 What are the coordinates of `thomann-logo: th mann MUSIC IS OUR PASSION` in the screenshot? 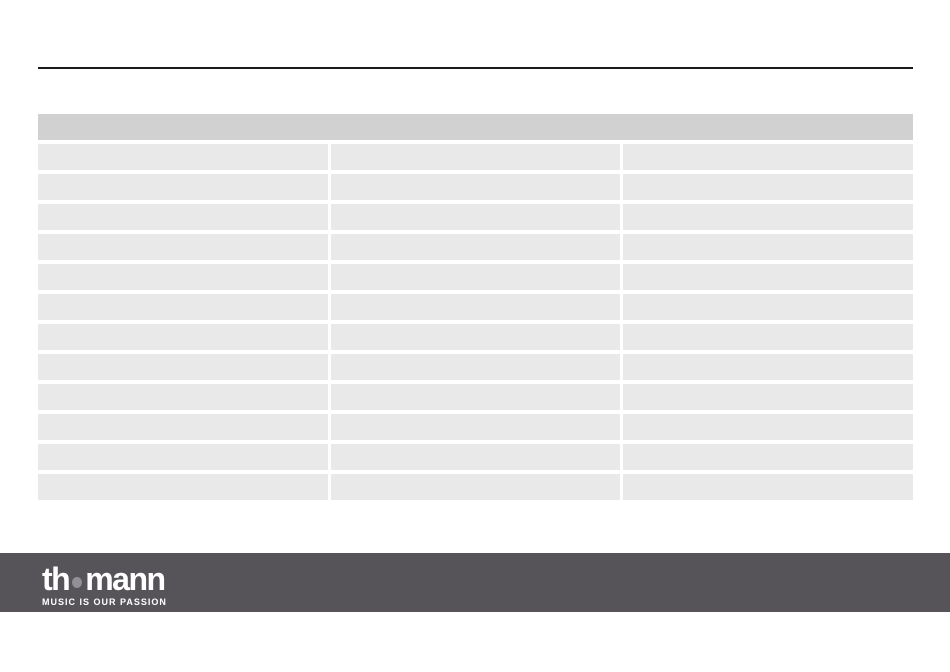 It's located at (104, 584).